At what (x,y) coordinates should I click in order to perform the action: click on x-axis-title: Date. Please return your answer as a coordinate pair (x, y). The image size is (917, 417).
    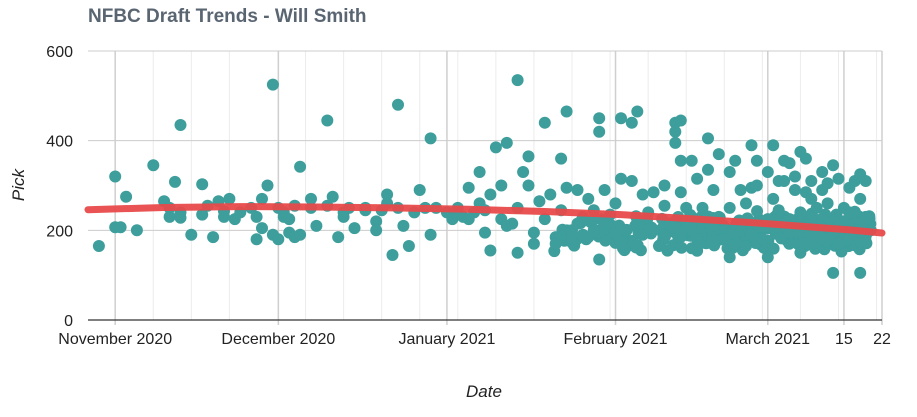
    Looking at the image, I should click on (484, 391).